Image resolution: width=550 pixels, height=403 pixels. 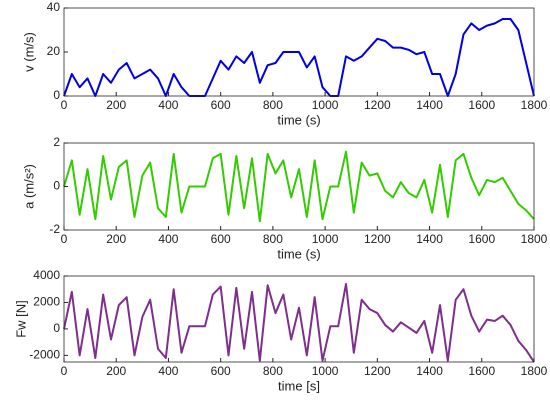 What do you see at coordinates (54, 7) in the screenshot?
I see `y-tick-label: 40` at bounding box center [54, 7].